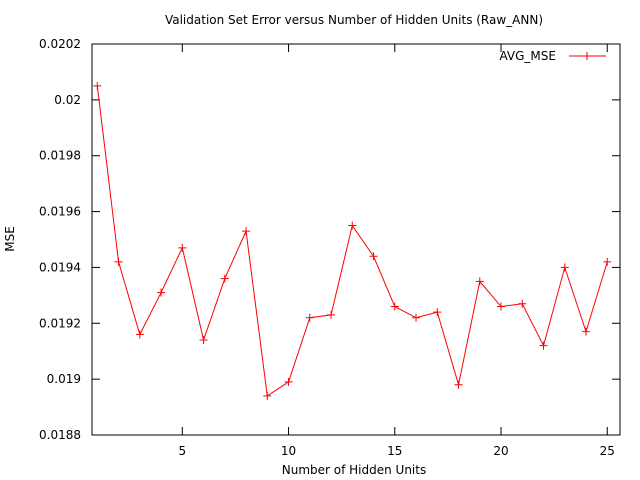  I want to click on legend-marker, so click(587, 56).